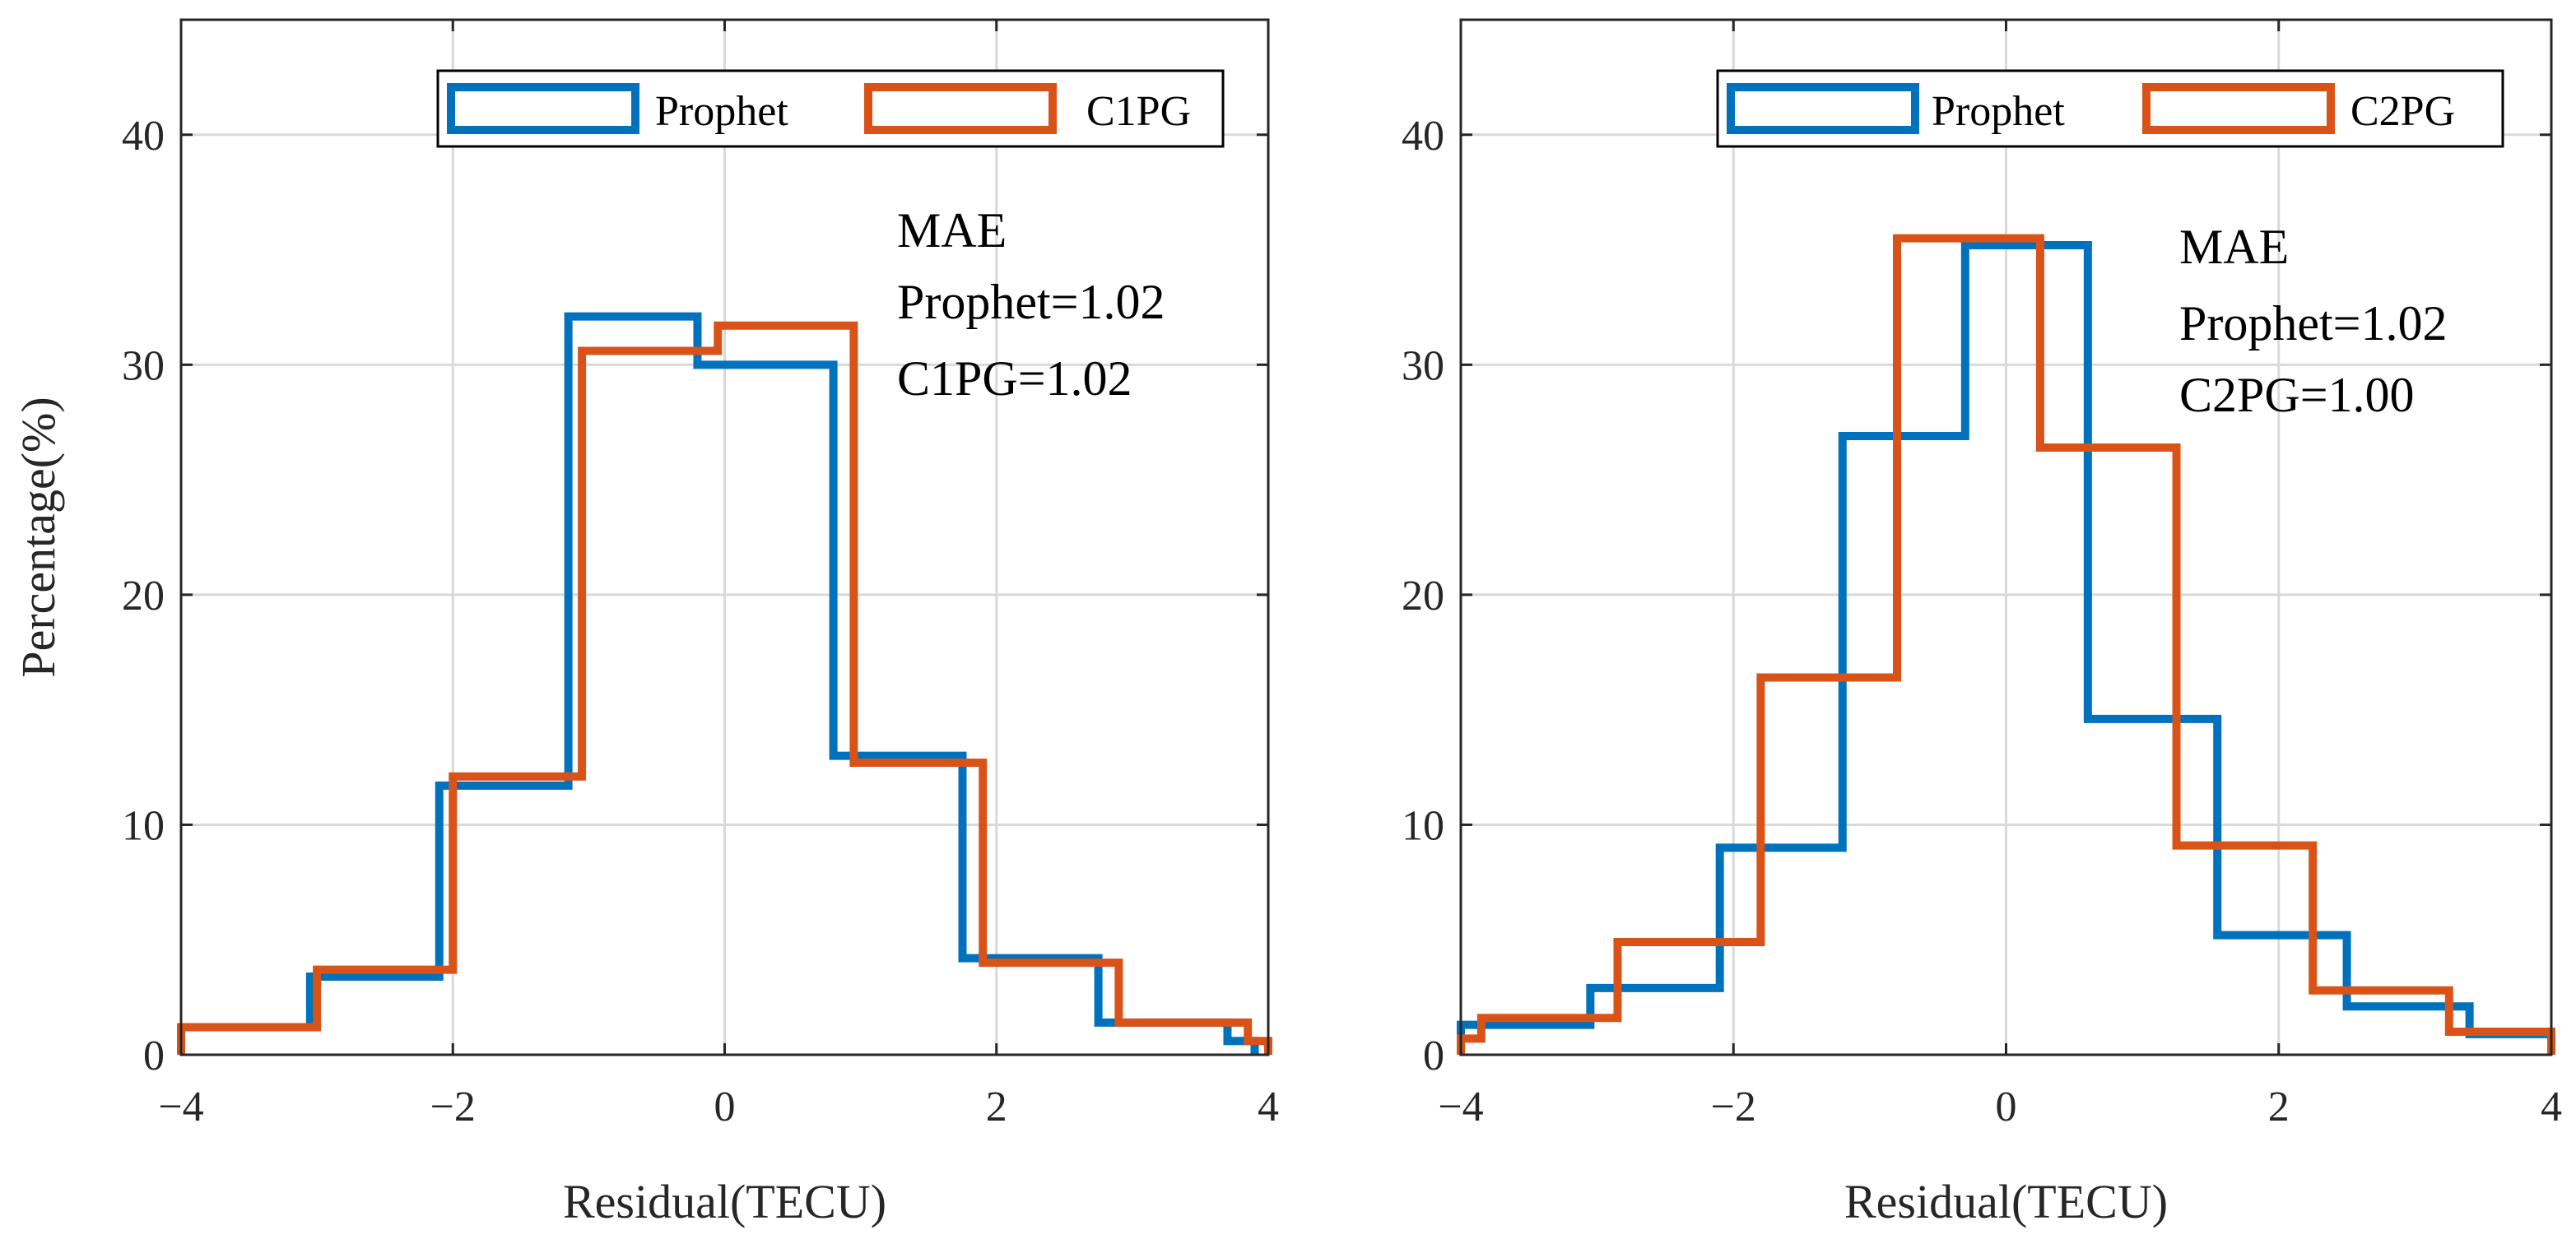 This screenshot has width=2576, height=1244. I want to click on mae-c1pg: C1PG=1.02, so click(1014, 379).